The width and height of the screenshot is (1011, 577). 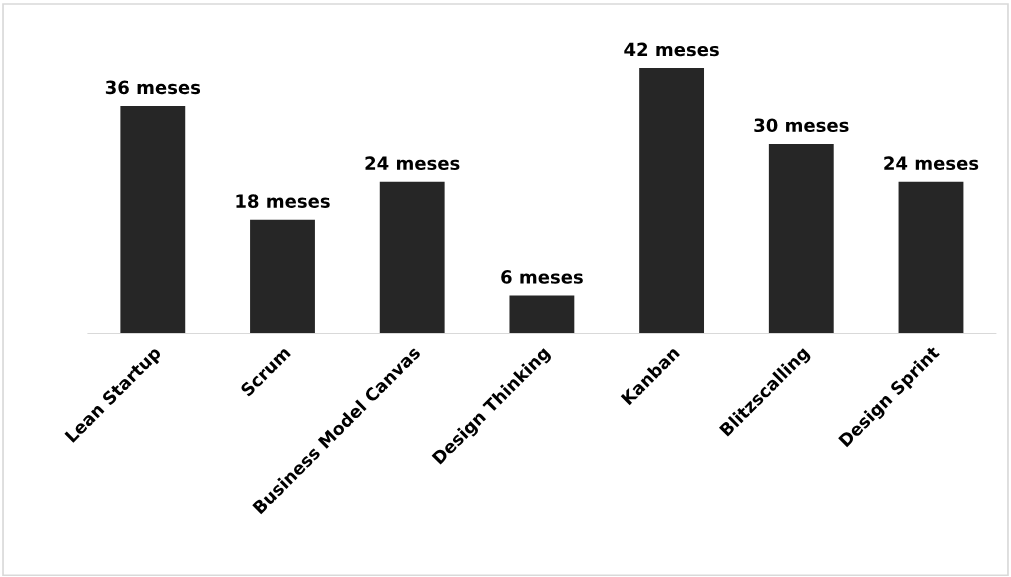 I want to click on data-label: 42 meses, so click(x=671, y=49).